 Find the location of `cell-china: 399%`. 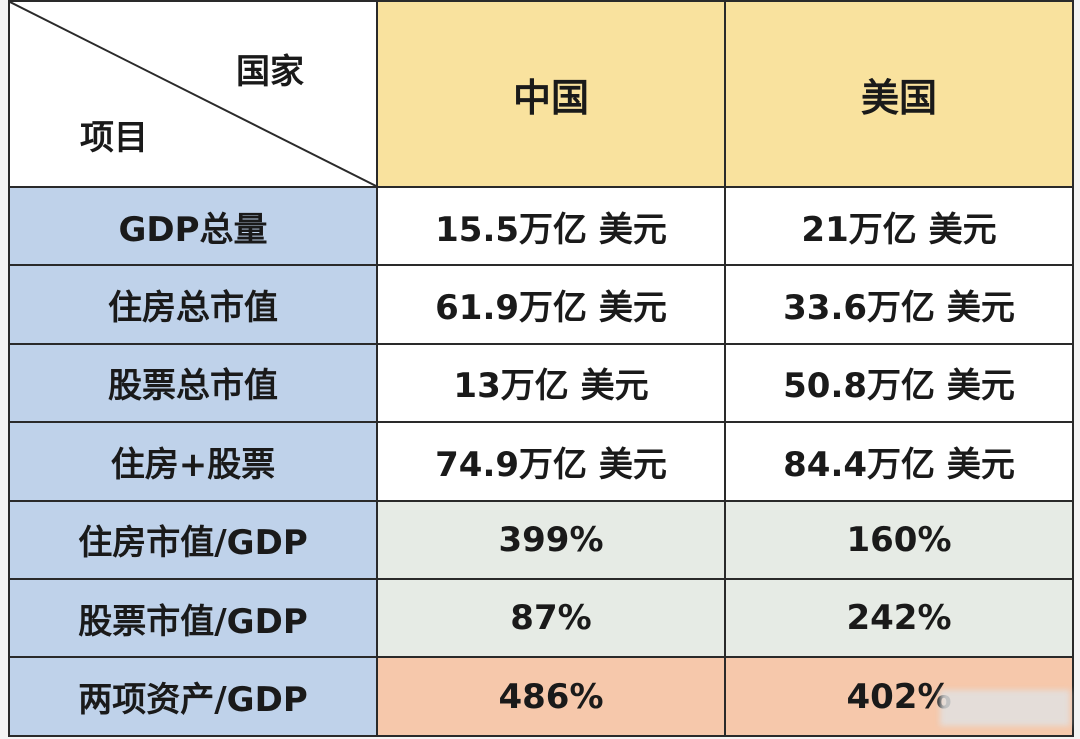

cell-china: 399% is located at coordinates (551, 539).